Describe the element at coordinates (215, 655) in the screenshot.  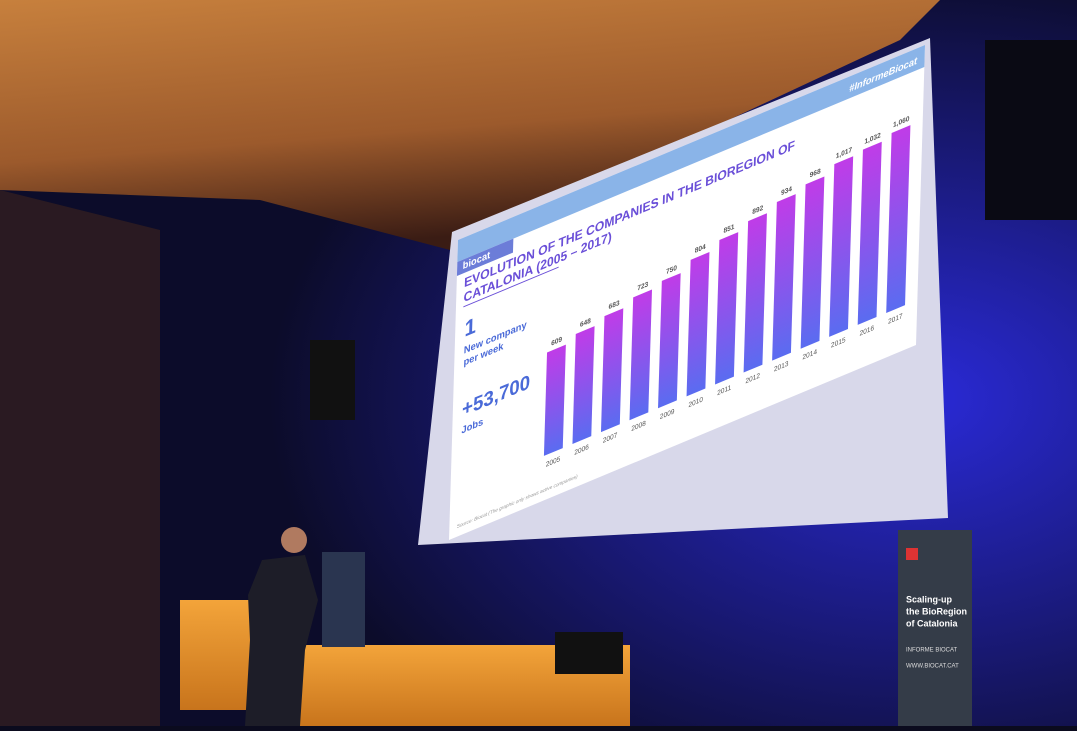
I see `lectern` at that location.